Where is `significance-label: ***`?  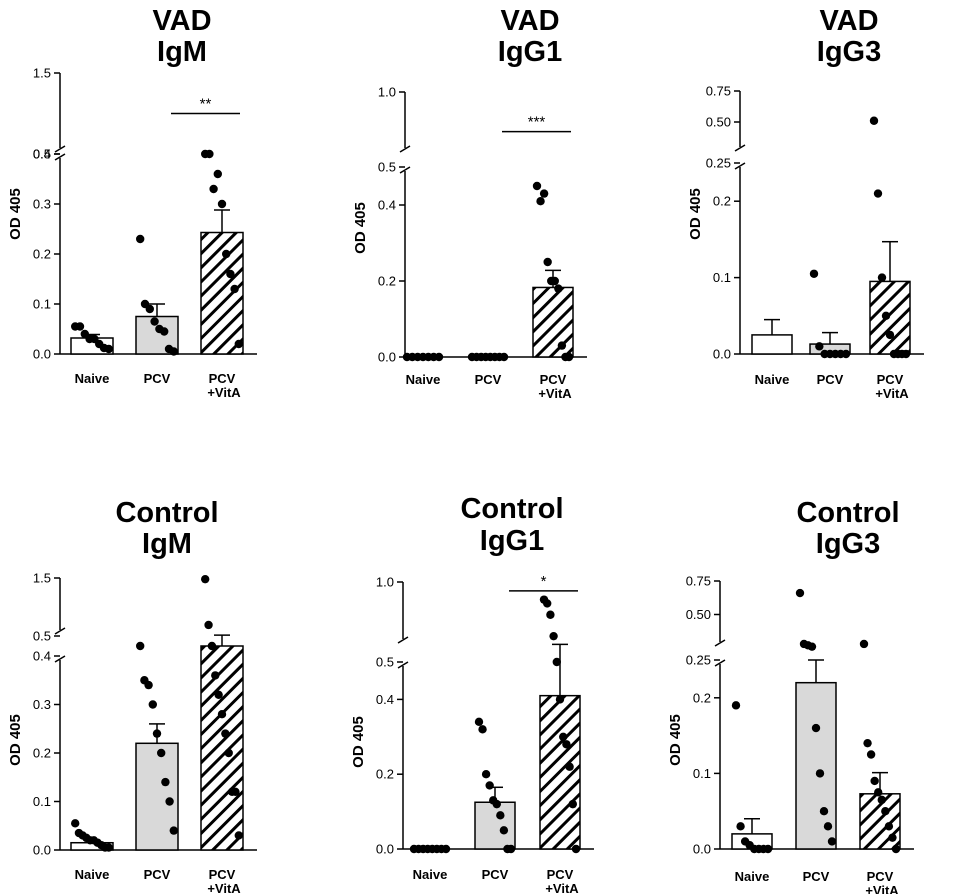
significance-label: *** is located at coordinates (537, 122).